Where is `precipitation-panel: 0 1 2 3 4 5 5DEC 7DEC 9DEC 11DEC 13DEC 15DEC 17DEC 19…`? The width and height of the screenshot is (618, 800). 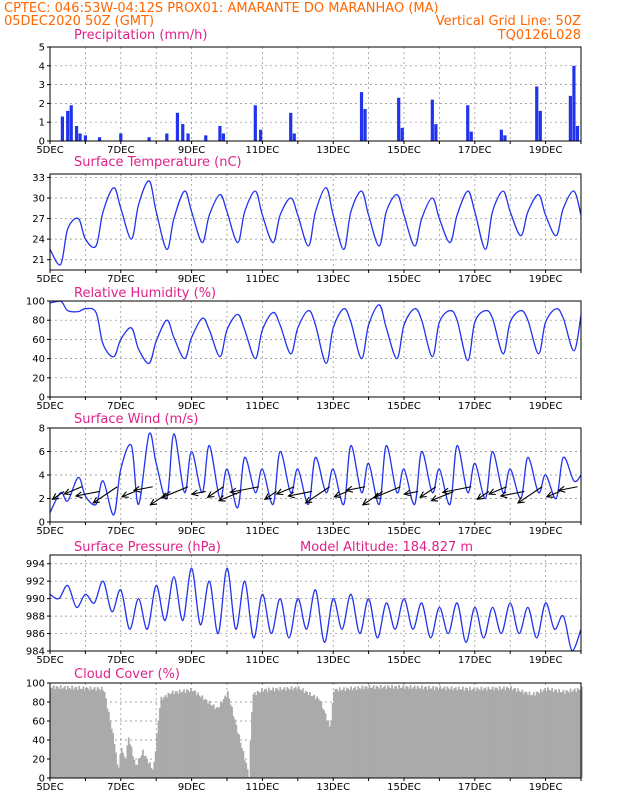 precipitation-panel: 0 1 2 3 4 5 5DEC 7DEC 9DEC 11DEC 13DEC 15DEC 17DEC 19… is located at coordinates (309, 99).